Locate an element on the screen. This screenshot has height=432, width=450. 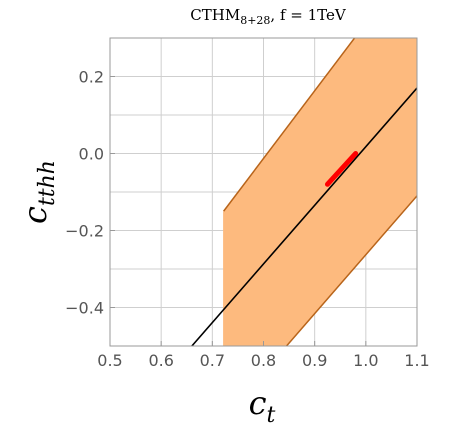
highlight-segment is located at coordinates (341, 169).